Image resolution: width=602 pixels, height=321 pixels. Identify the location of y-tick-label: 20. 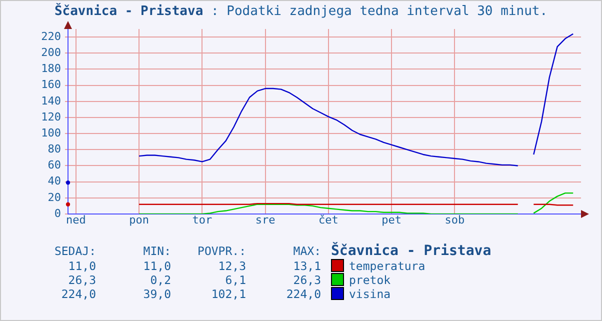
(54, 197).